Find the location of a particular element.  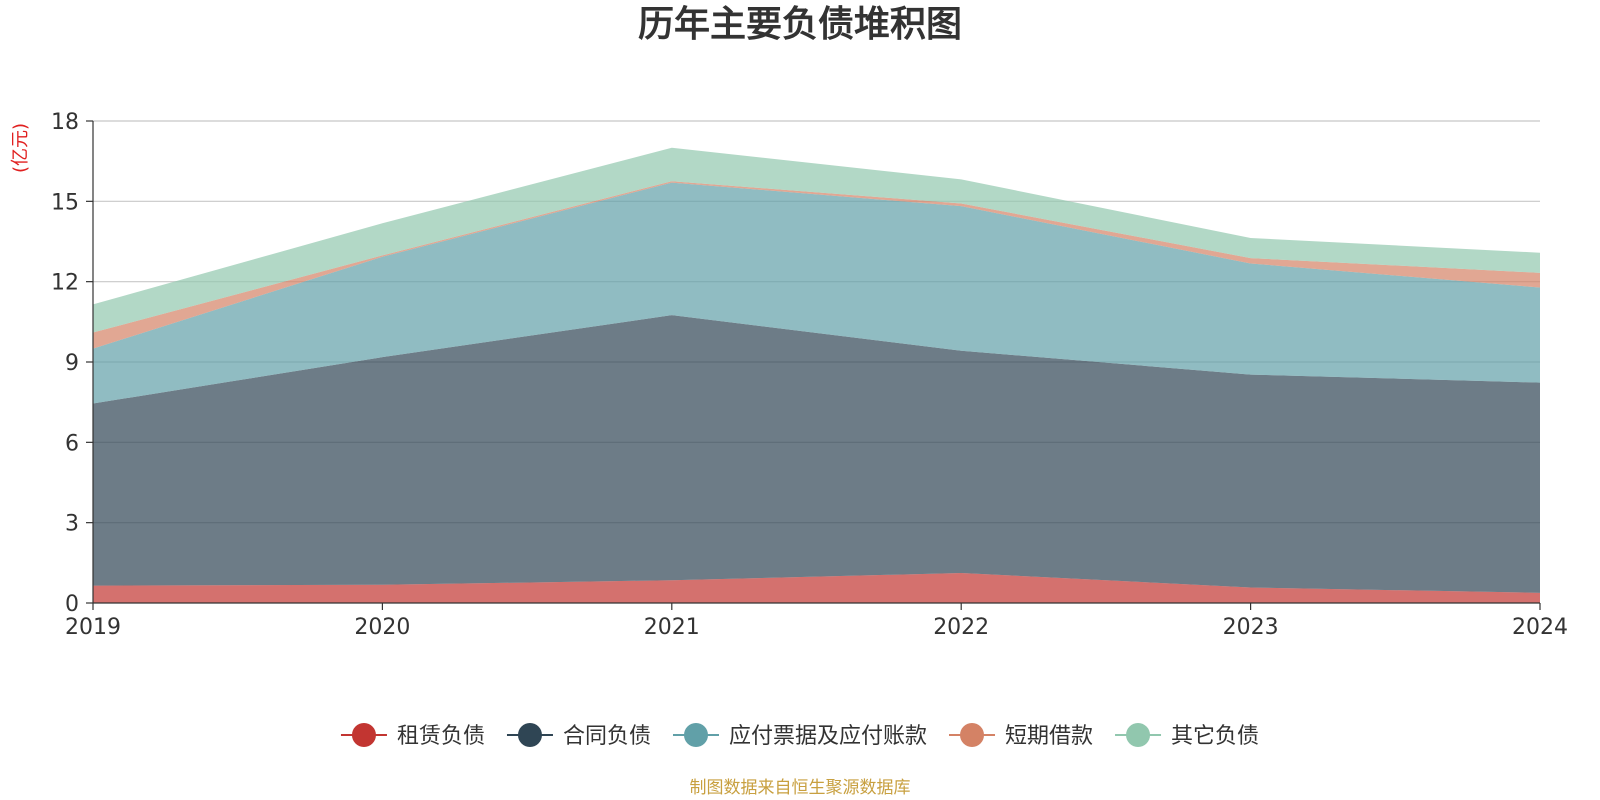

y-unit-label: (亿元) is located at coordinates (20, 148).